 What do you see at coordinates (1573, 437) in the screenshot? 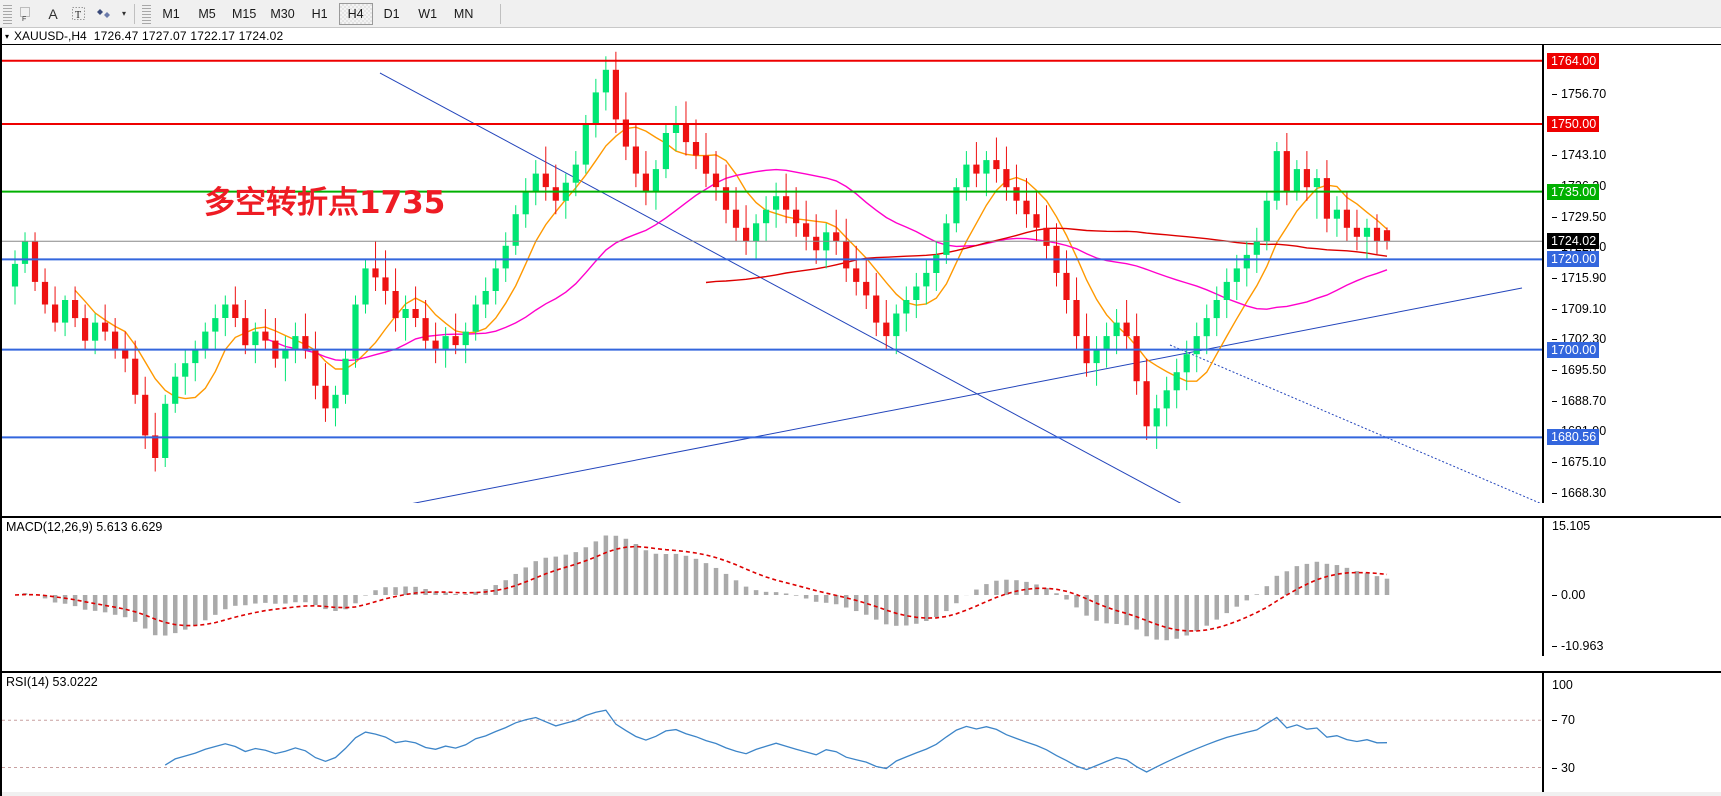
I see `price-level-label-support: 1680.56` at bounding box center [1573, 437].